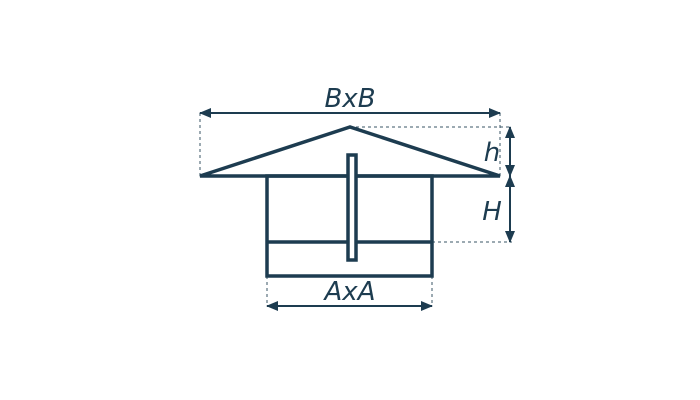  I want to click on label-body-height: H, so click(492, 212).